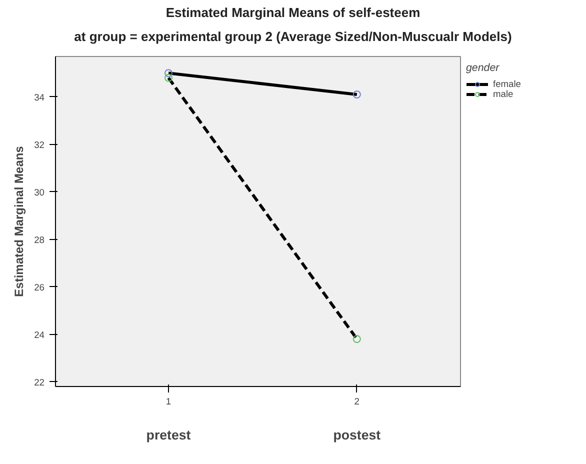 This screenshot has width=586, height=464. Describe the element at coordinates (293, 13) in the screenshot. I see `chart-title: Estimated Marginal Means of self-esteem` at that location.